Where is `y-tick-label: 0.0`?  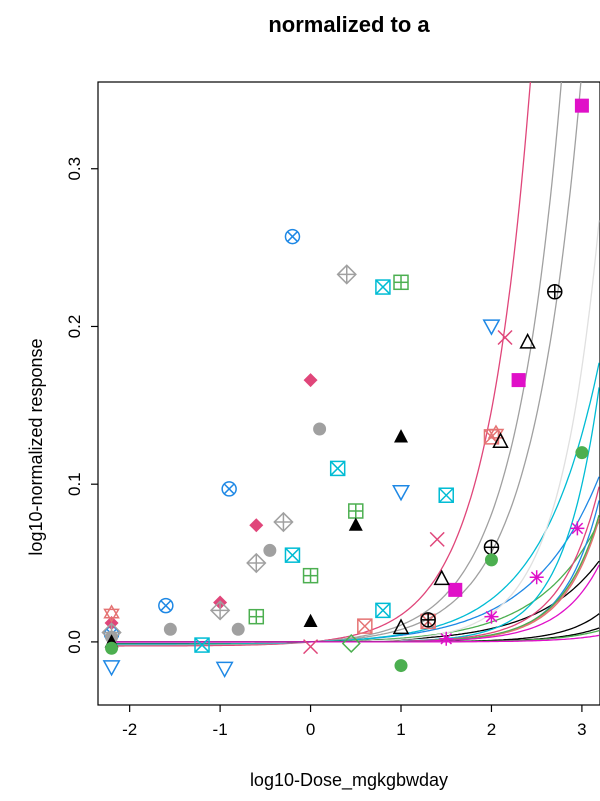 y-tick-label: 0.0 is located at coordinates (74, 642).